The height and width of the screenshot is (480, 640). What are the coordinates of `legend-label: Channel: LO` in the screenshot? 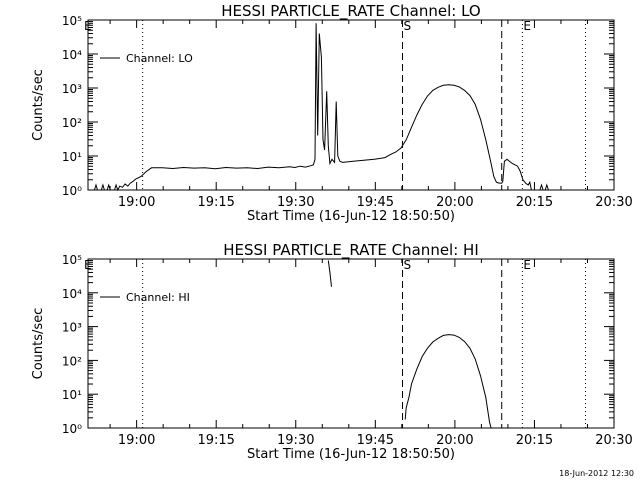 It's located at (159, 58).